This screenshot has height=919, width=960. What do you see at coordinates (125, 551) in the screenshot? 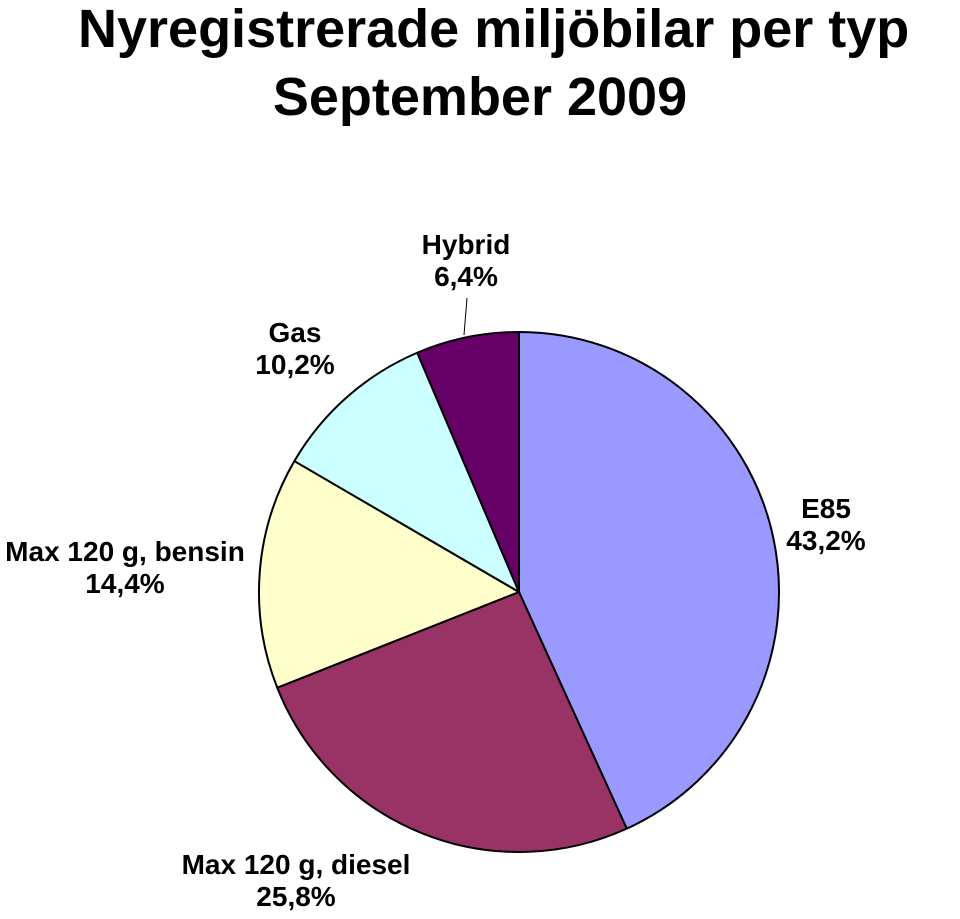
I see `slice-label-name: Max 120 g, bensin` at bounding box center [125, 551].